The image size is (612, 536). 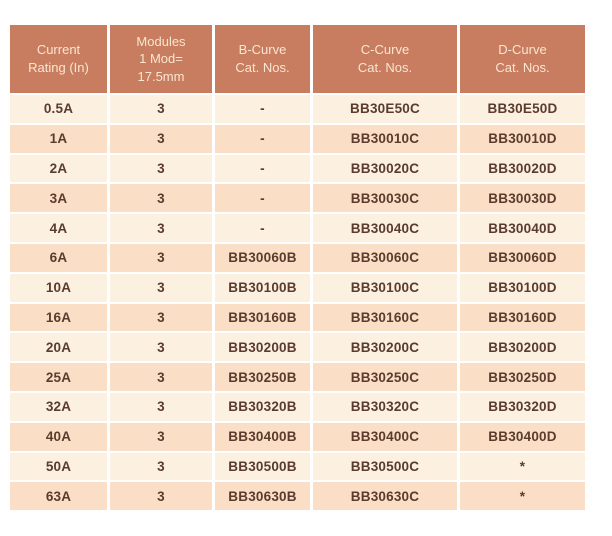 I want to click on row-label-cell: 16A, so click(x=58, y=317).